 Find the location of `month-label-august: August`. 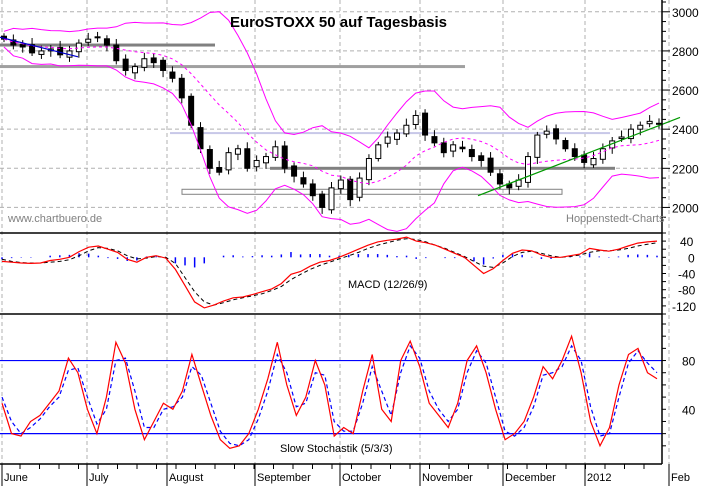

month-label-august: August is located at coordinates (186, 478).